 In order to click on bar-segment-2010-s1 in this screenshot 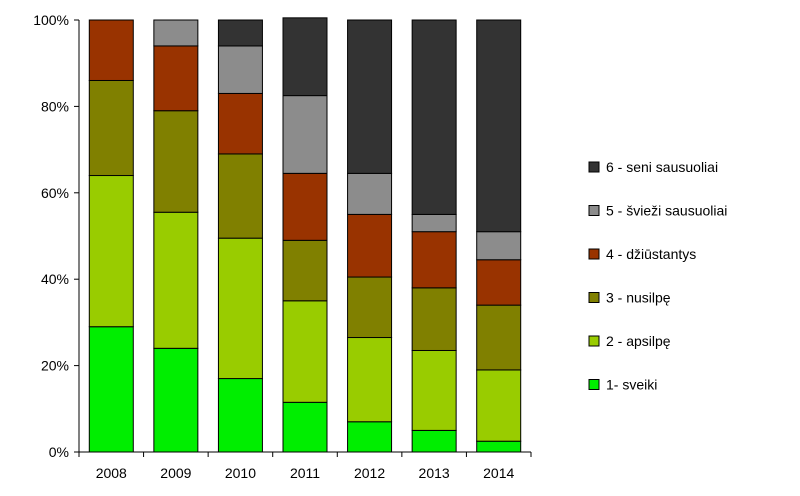, I will do `click(240, 415)`.